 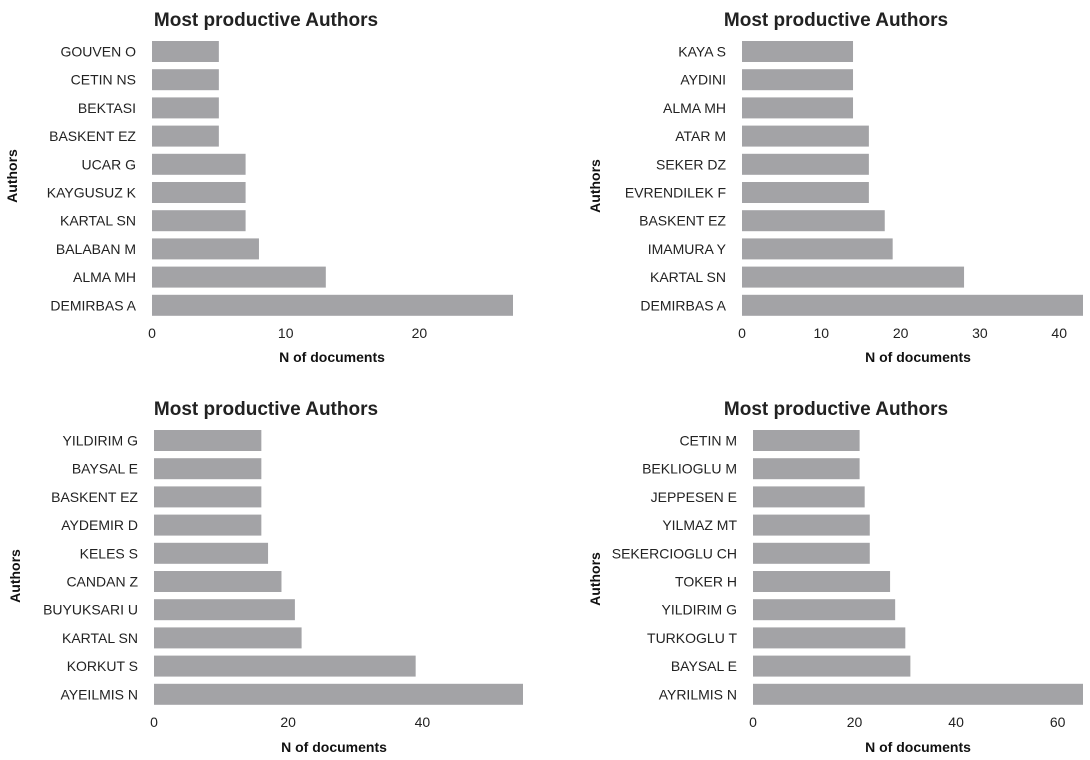 I want to click on x-tick-label: 10, so click(x=286, y=333).